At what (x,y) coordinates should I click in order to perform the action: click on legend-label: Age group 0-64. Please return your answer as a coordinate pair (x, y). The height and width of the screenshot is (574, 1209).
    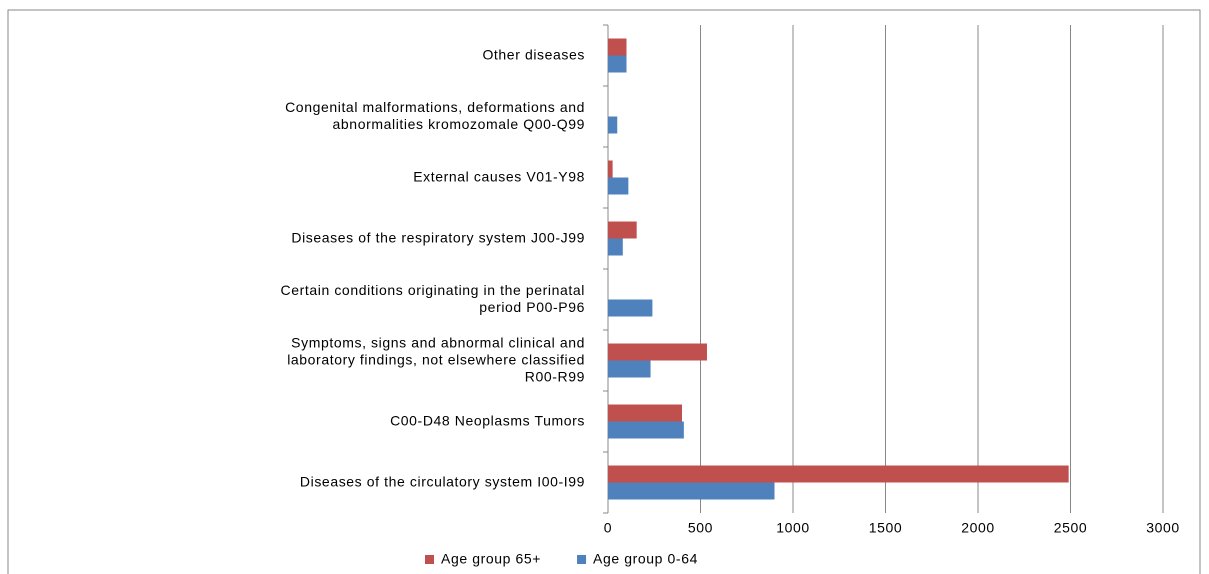
    Looking at the image, I should click on (645, 559).